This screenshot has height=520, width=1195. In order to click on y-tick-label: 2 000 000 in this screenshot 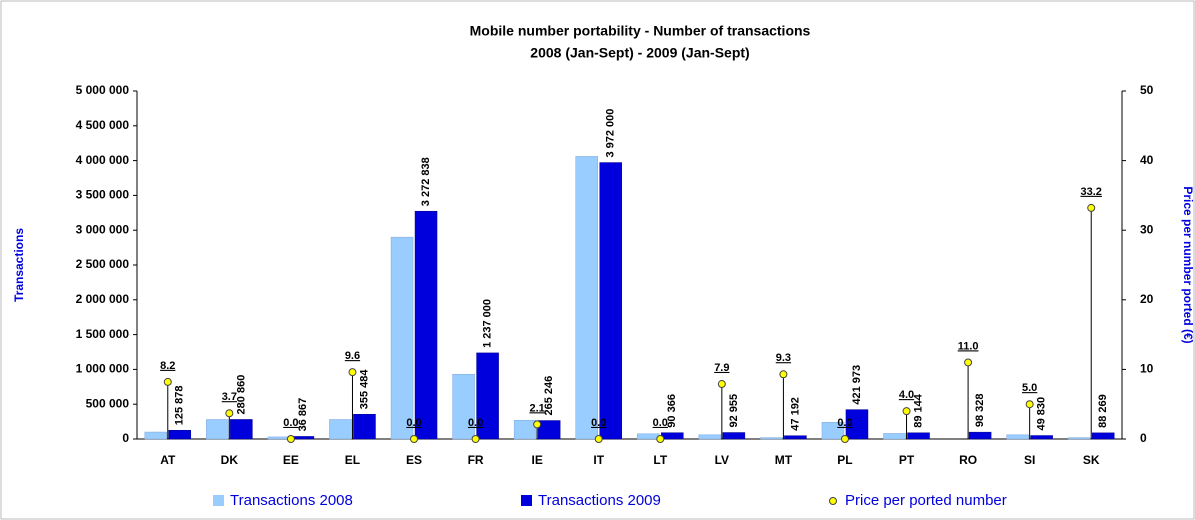, I will do `click(103, 299)`.